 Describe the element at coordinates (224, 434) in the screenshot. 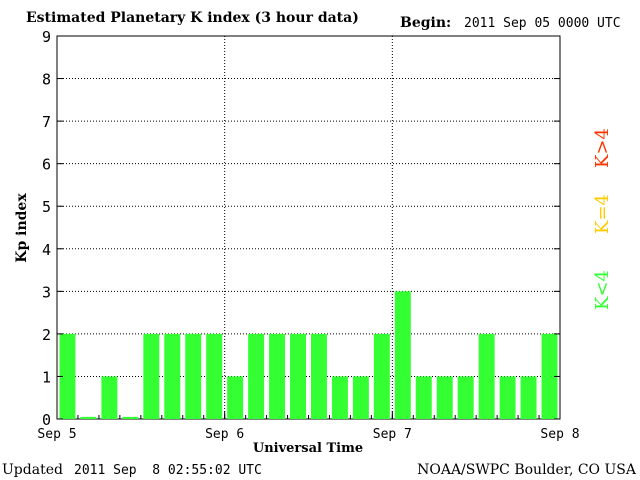

I see `x-tick-label: Sep 6` at that location.